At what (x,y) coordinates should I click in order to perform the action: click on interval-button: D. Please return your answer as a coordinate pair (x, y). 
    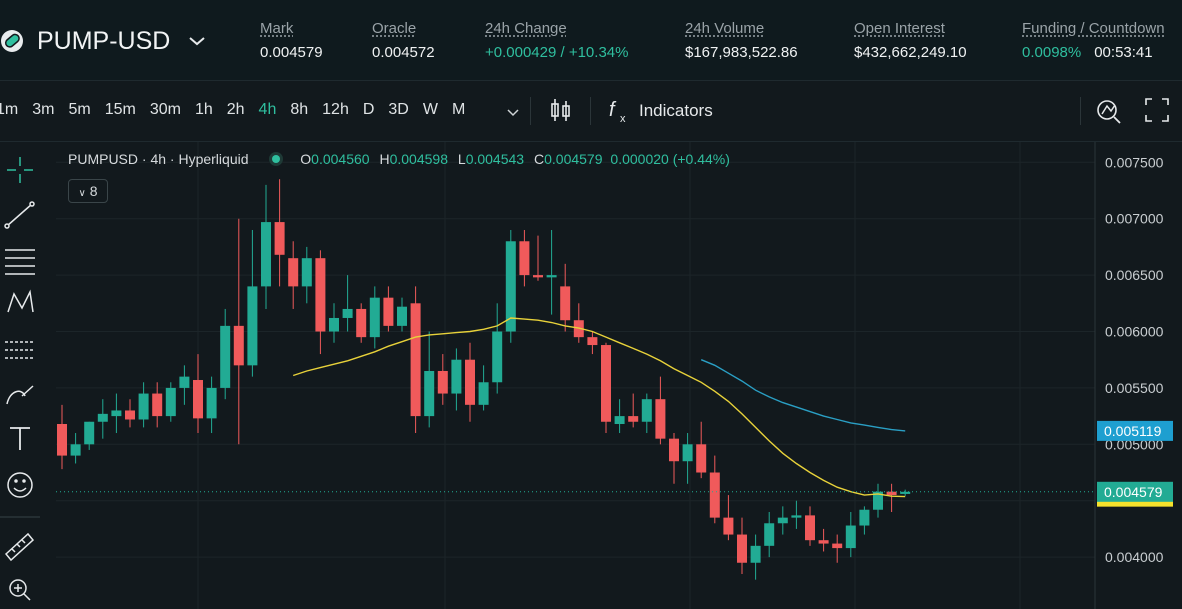
    Looking at the image, I should click on (368, 109).